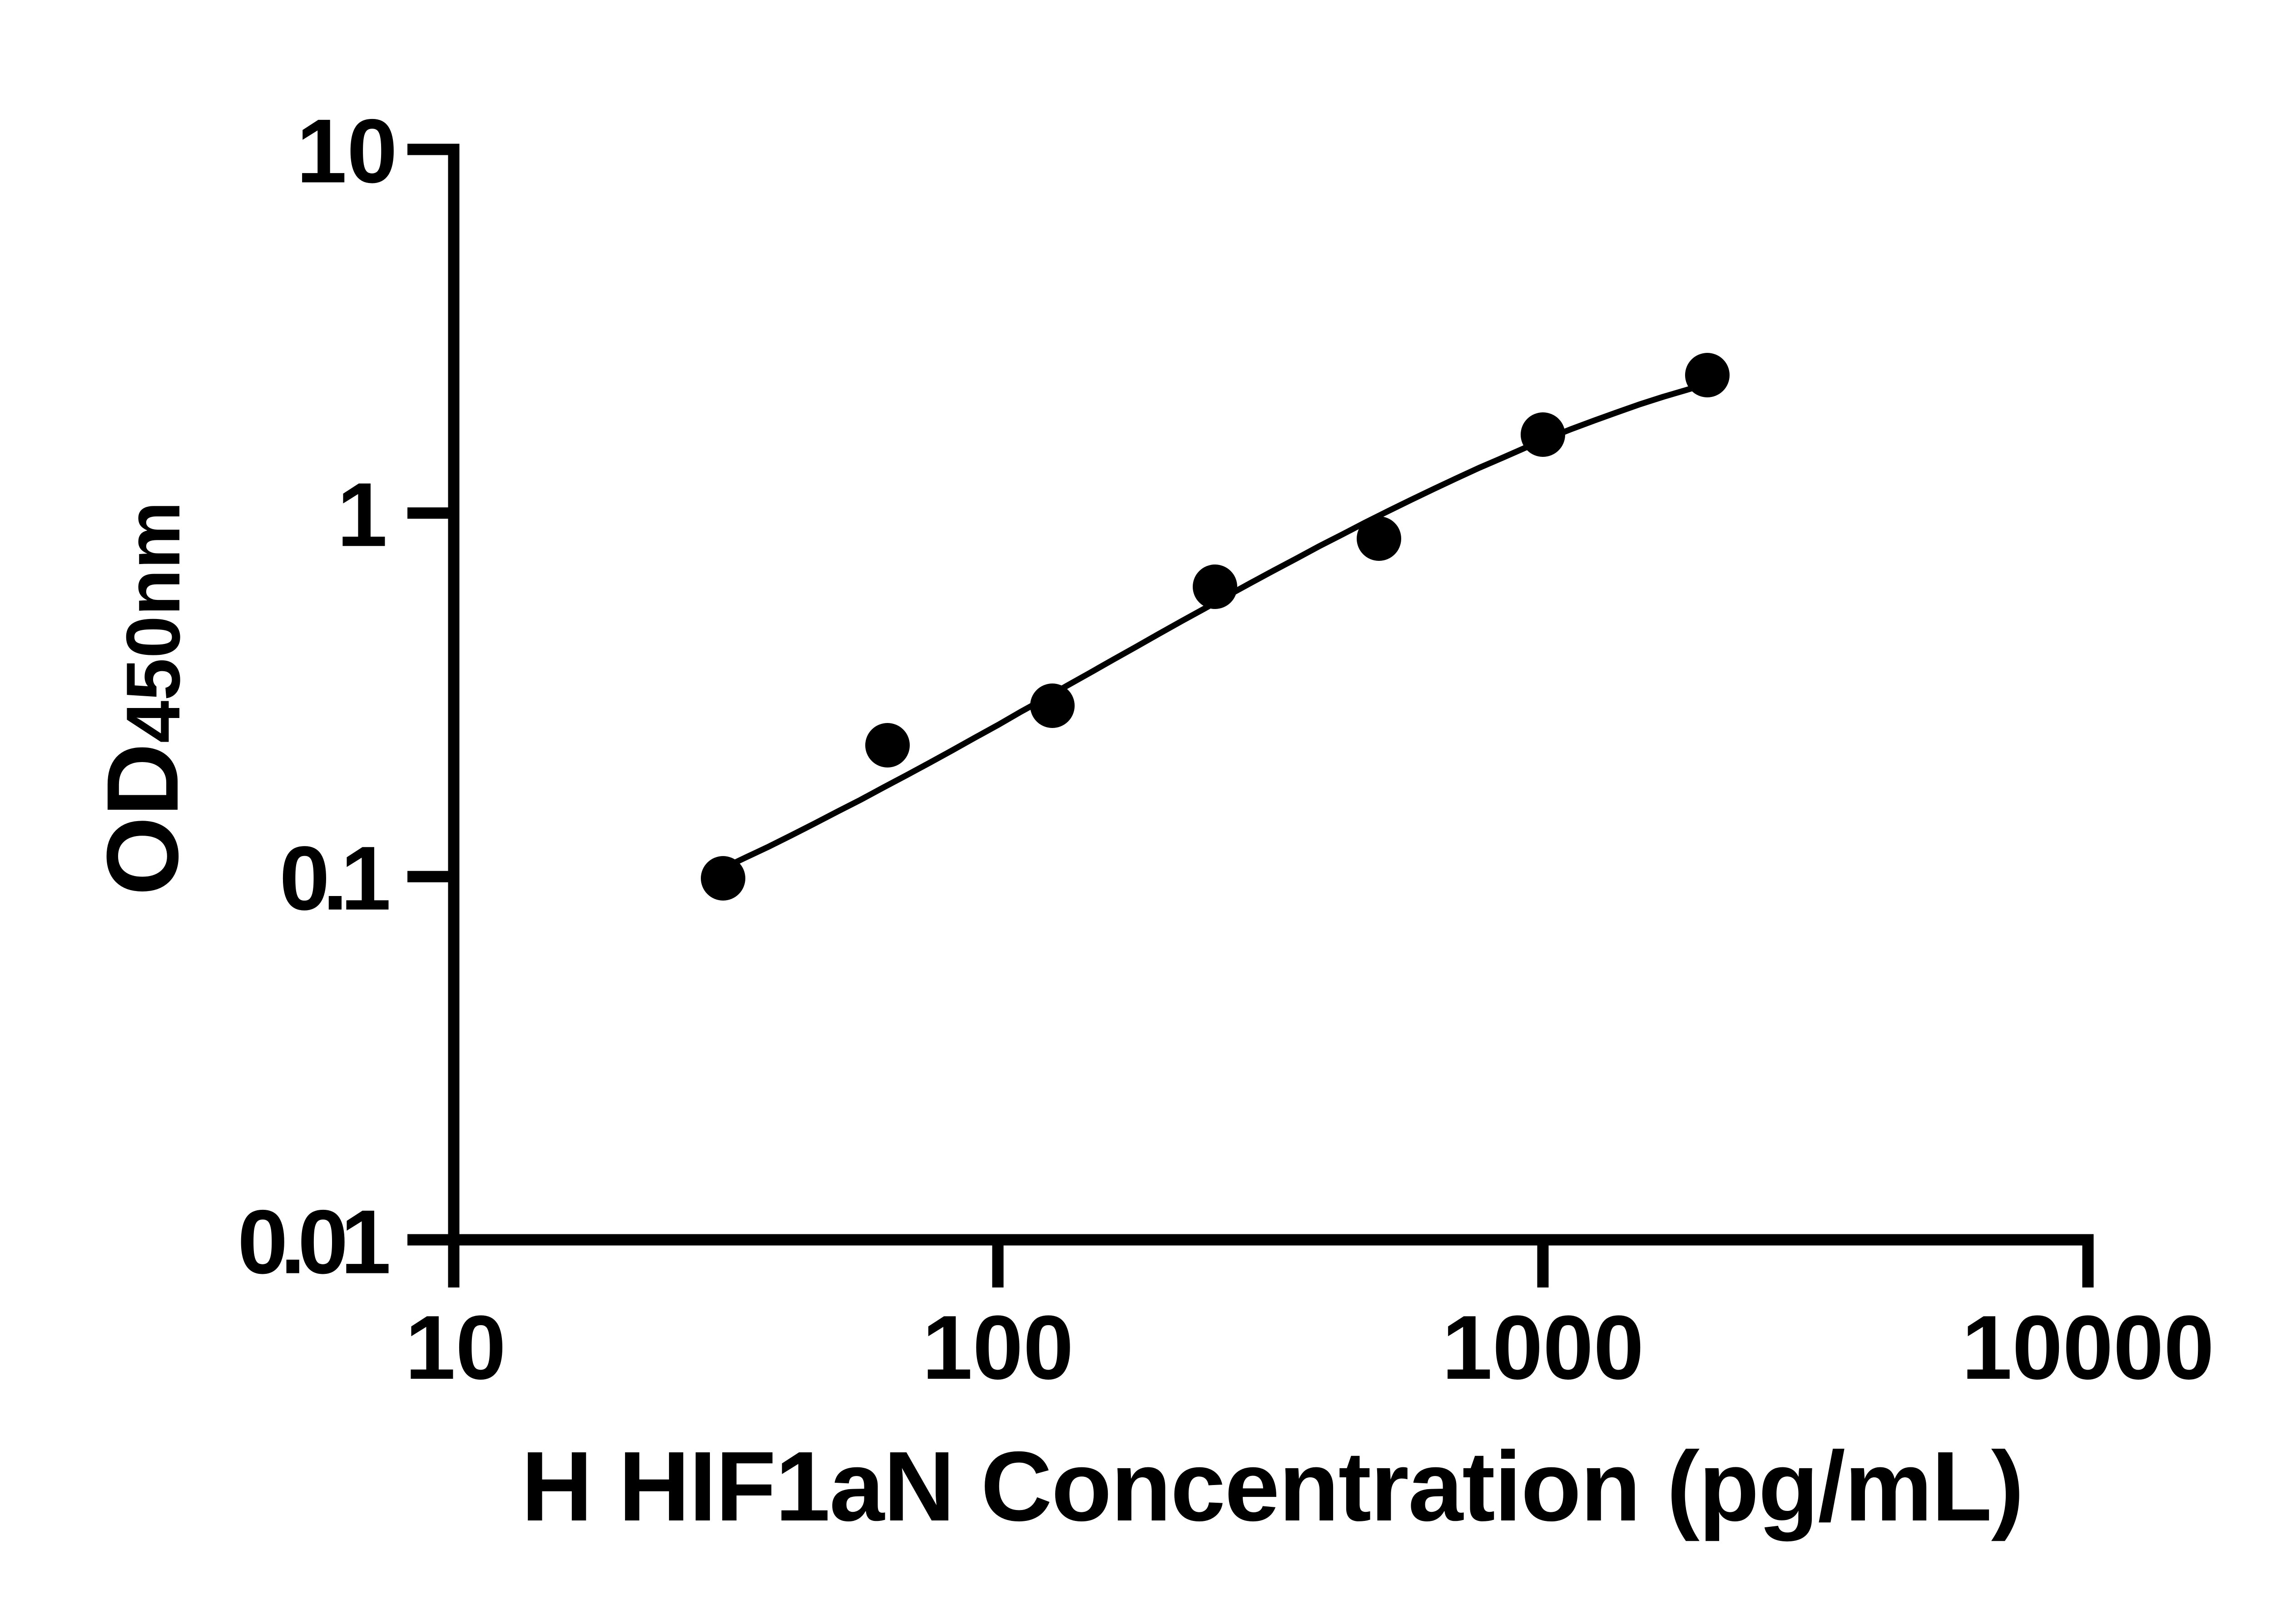  Describe the element at coordinates (2088, 1347) in the screenshot. I see `svg-text: 10000` at that location.